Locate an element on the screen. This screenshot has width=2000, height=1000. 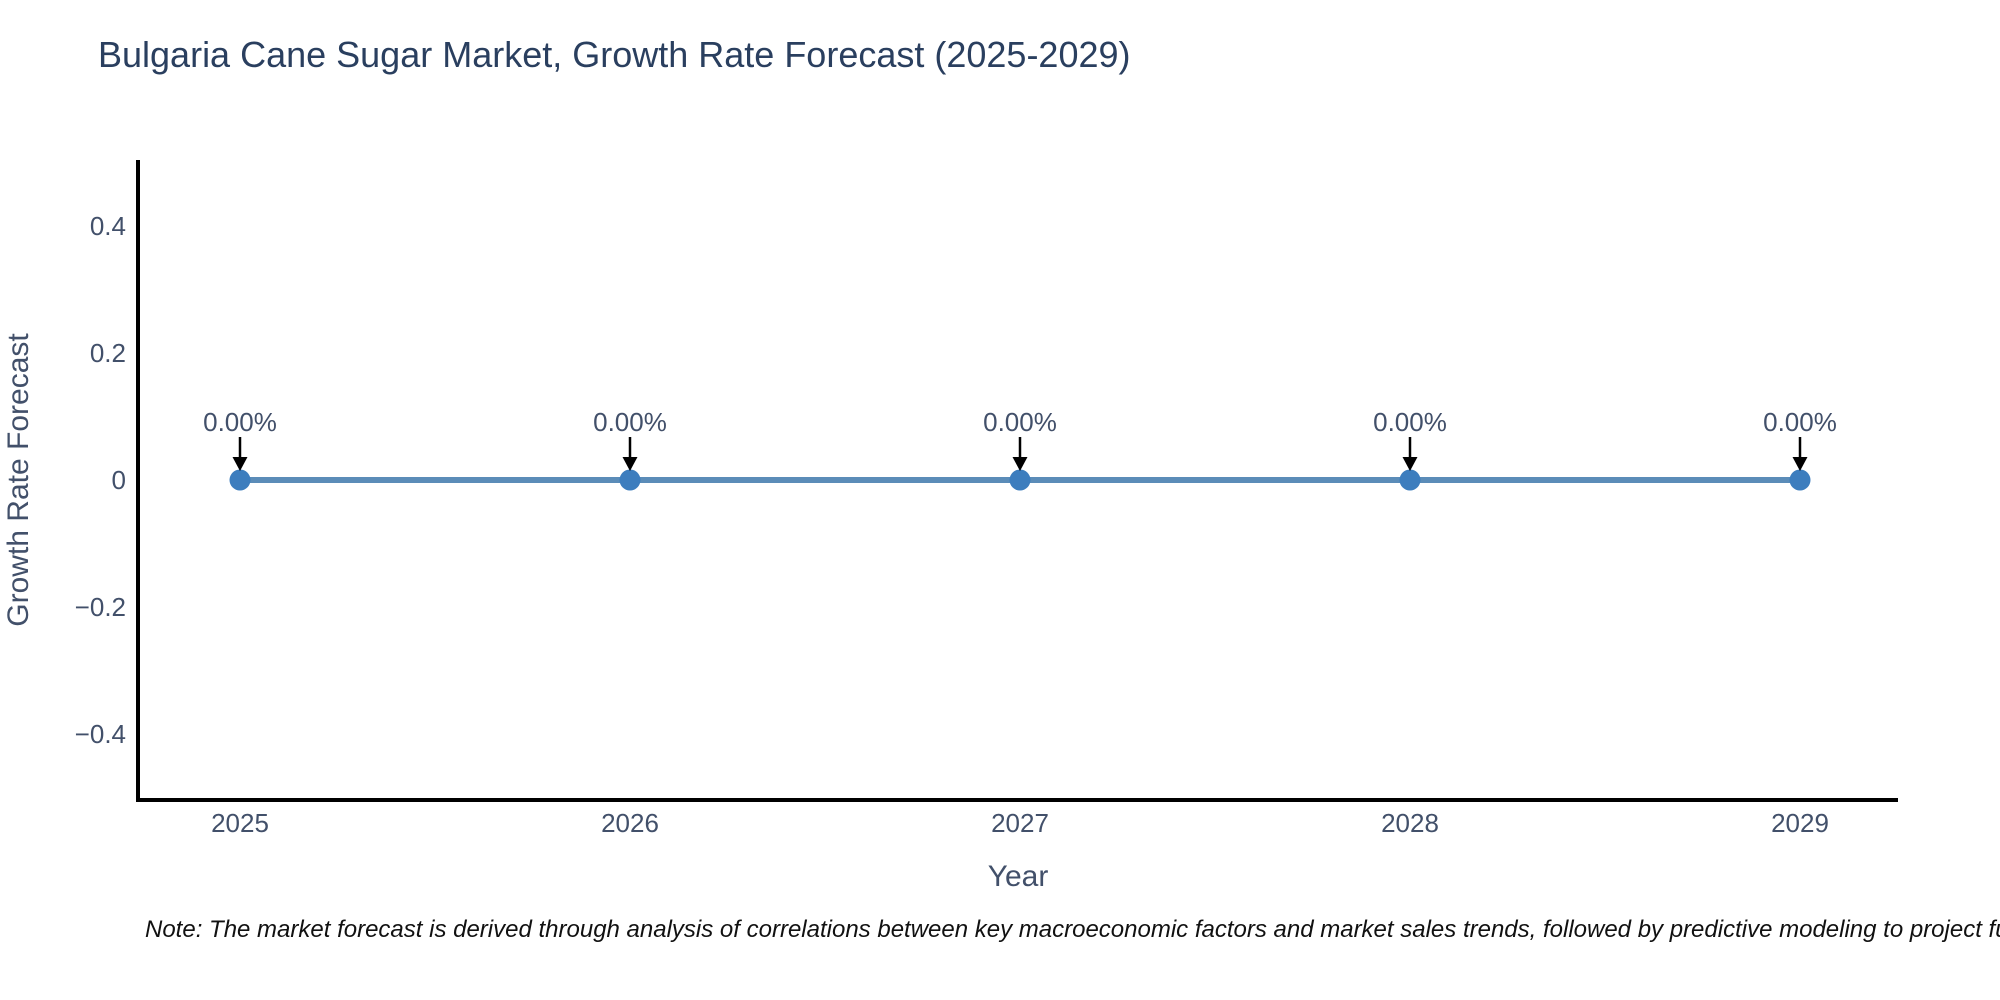
x-tick-label: 2028 is located at coordinates (1410, 823).